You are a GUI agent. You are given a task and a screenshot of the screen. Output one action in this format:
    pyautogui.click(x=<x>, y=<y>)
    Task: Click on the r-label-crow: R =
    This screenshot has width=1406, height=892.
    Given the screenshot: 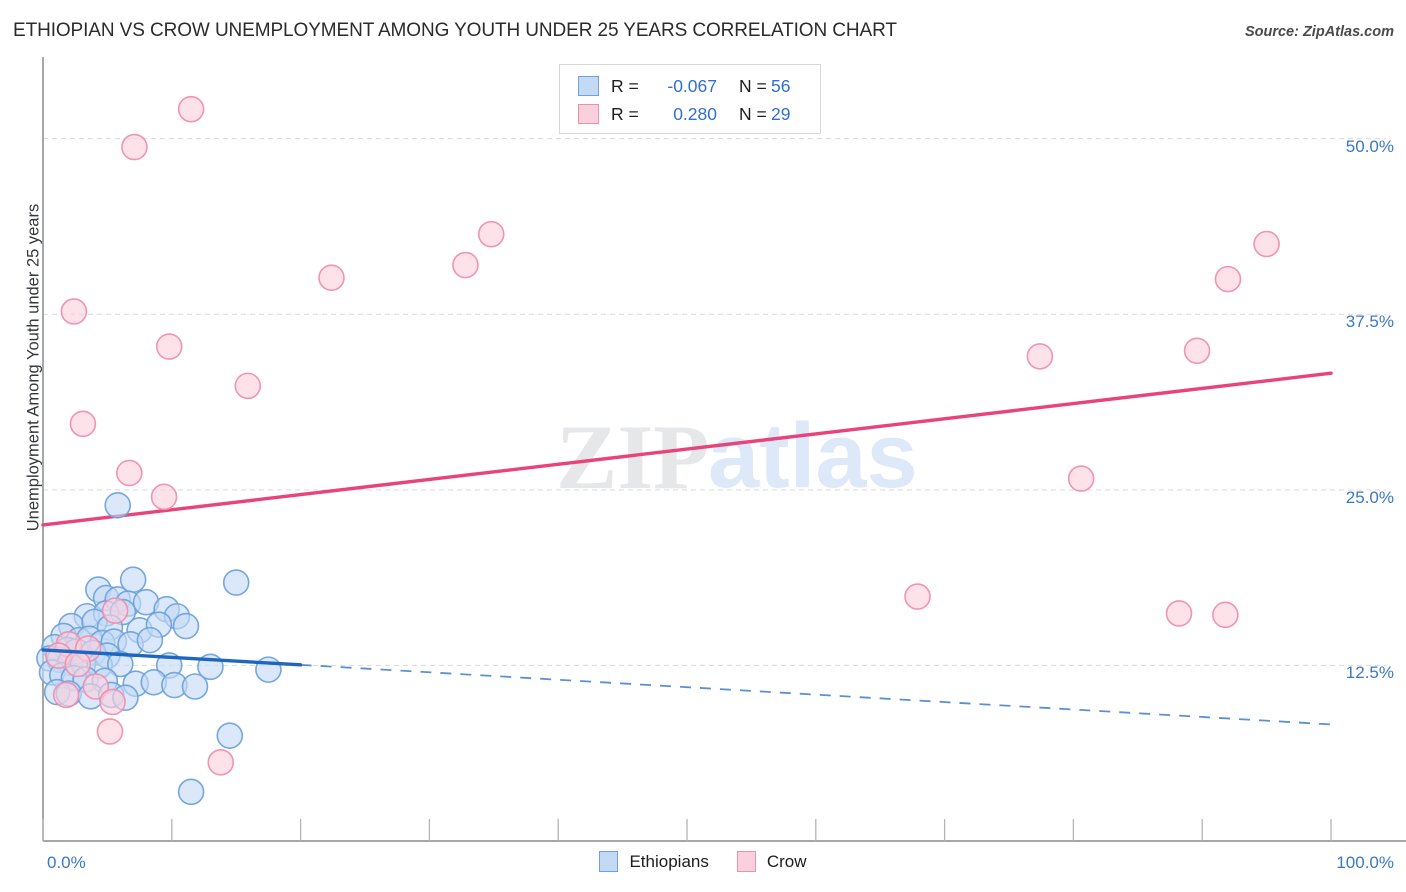 What is the action you would take?
    pyautogui.click(x=625, y=113)
    